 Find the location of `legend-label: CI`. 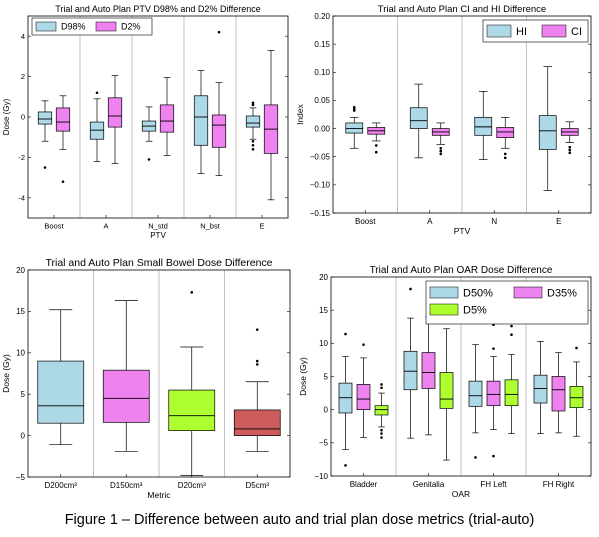

legend-label: CI is located at coordinates (576, 32).